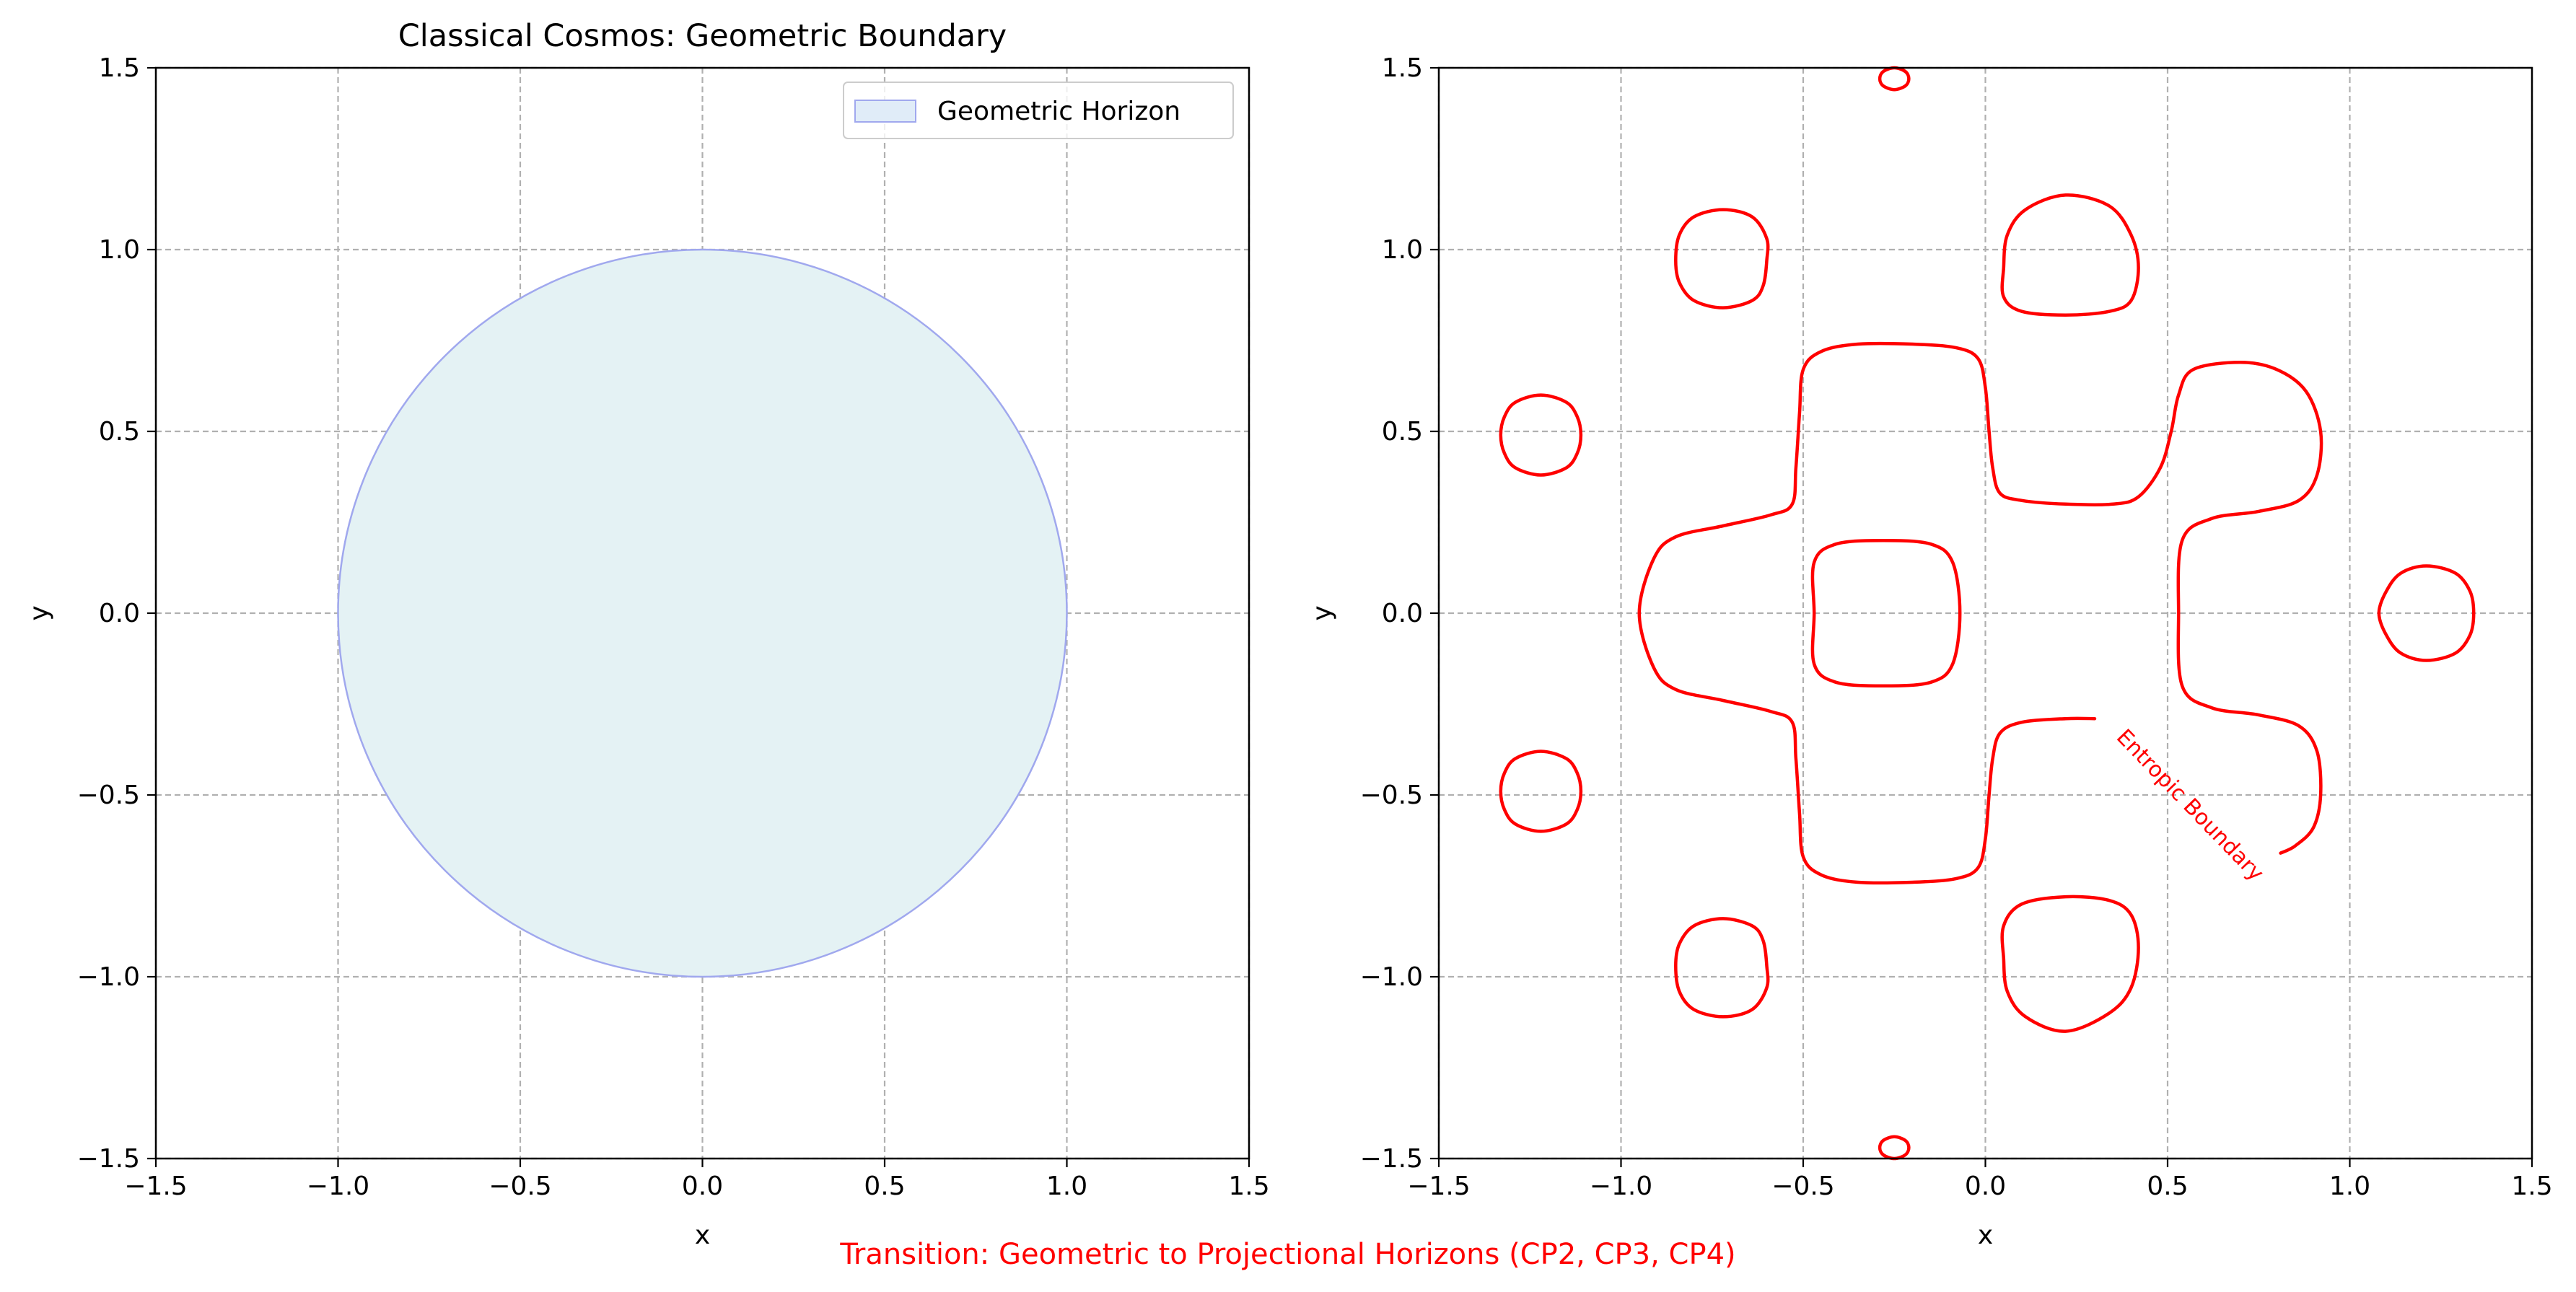 Image resolution: width=2576 pixels, height=1292 pixels. I want to click on contour-loop-left-upper, so click(1541, 435).